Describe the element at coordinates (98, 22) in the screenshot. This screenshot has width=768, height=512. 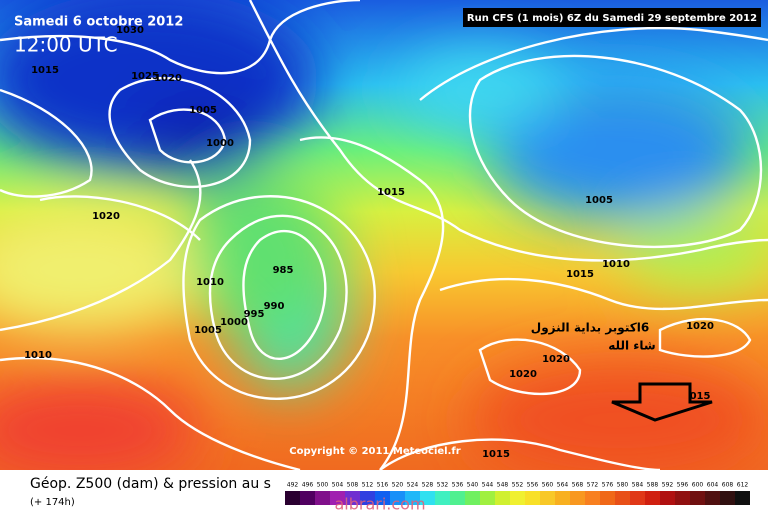
I see `map-date: Samedi 6 octobre 2012` at that location.